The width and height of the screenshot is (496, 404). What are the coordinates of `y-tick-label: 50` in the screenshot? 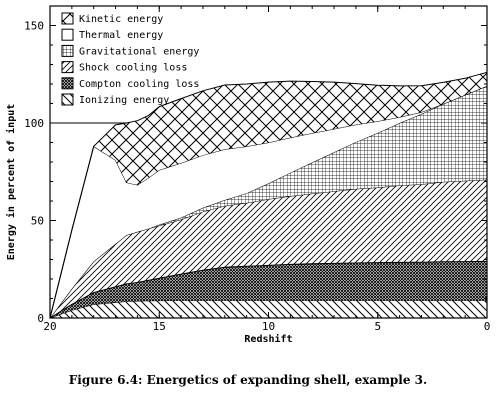 It's located at (37, 221).